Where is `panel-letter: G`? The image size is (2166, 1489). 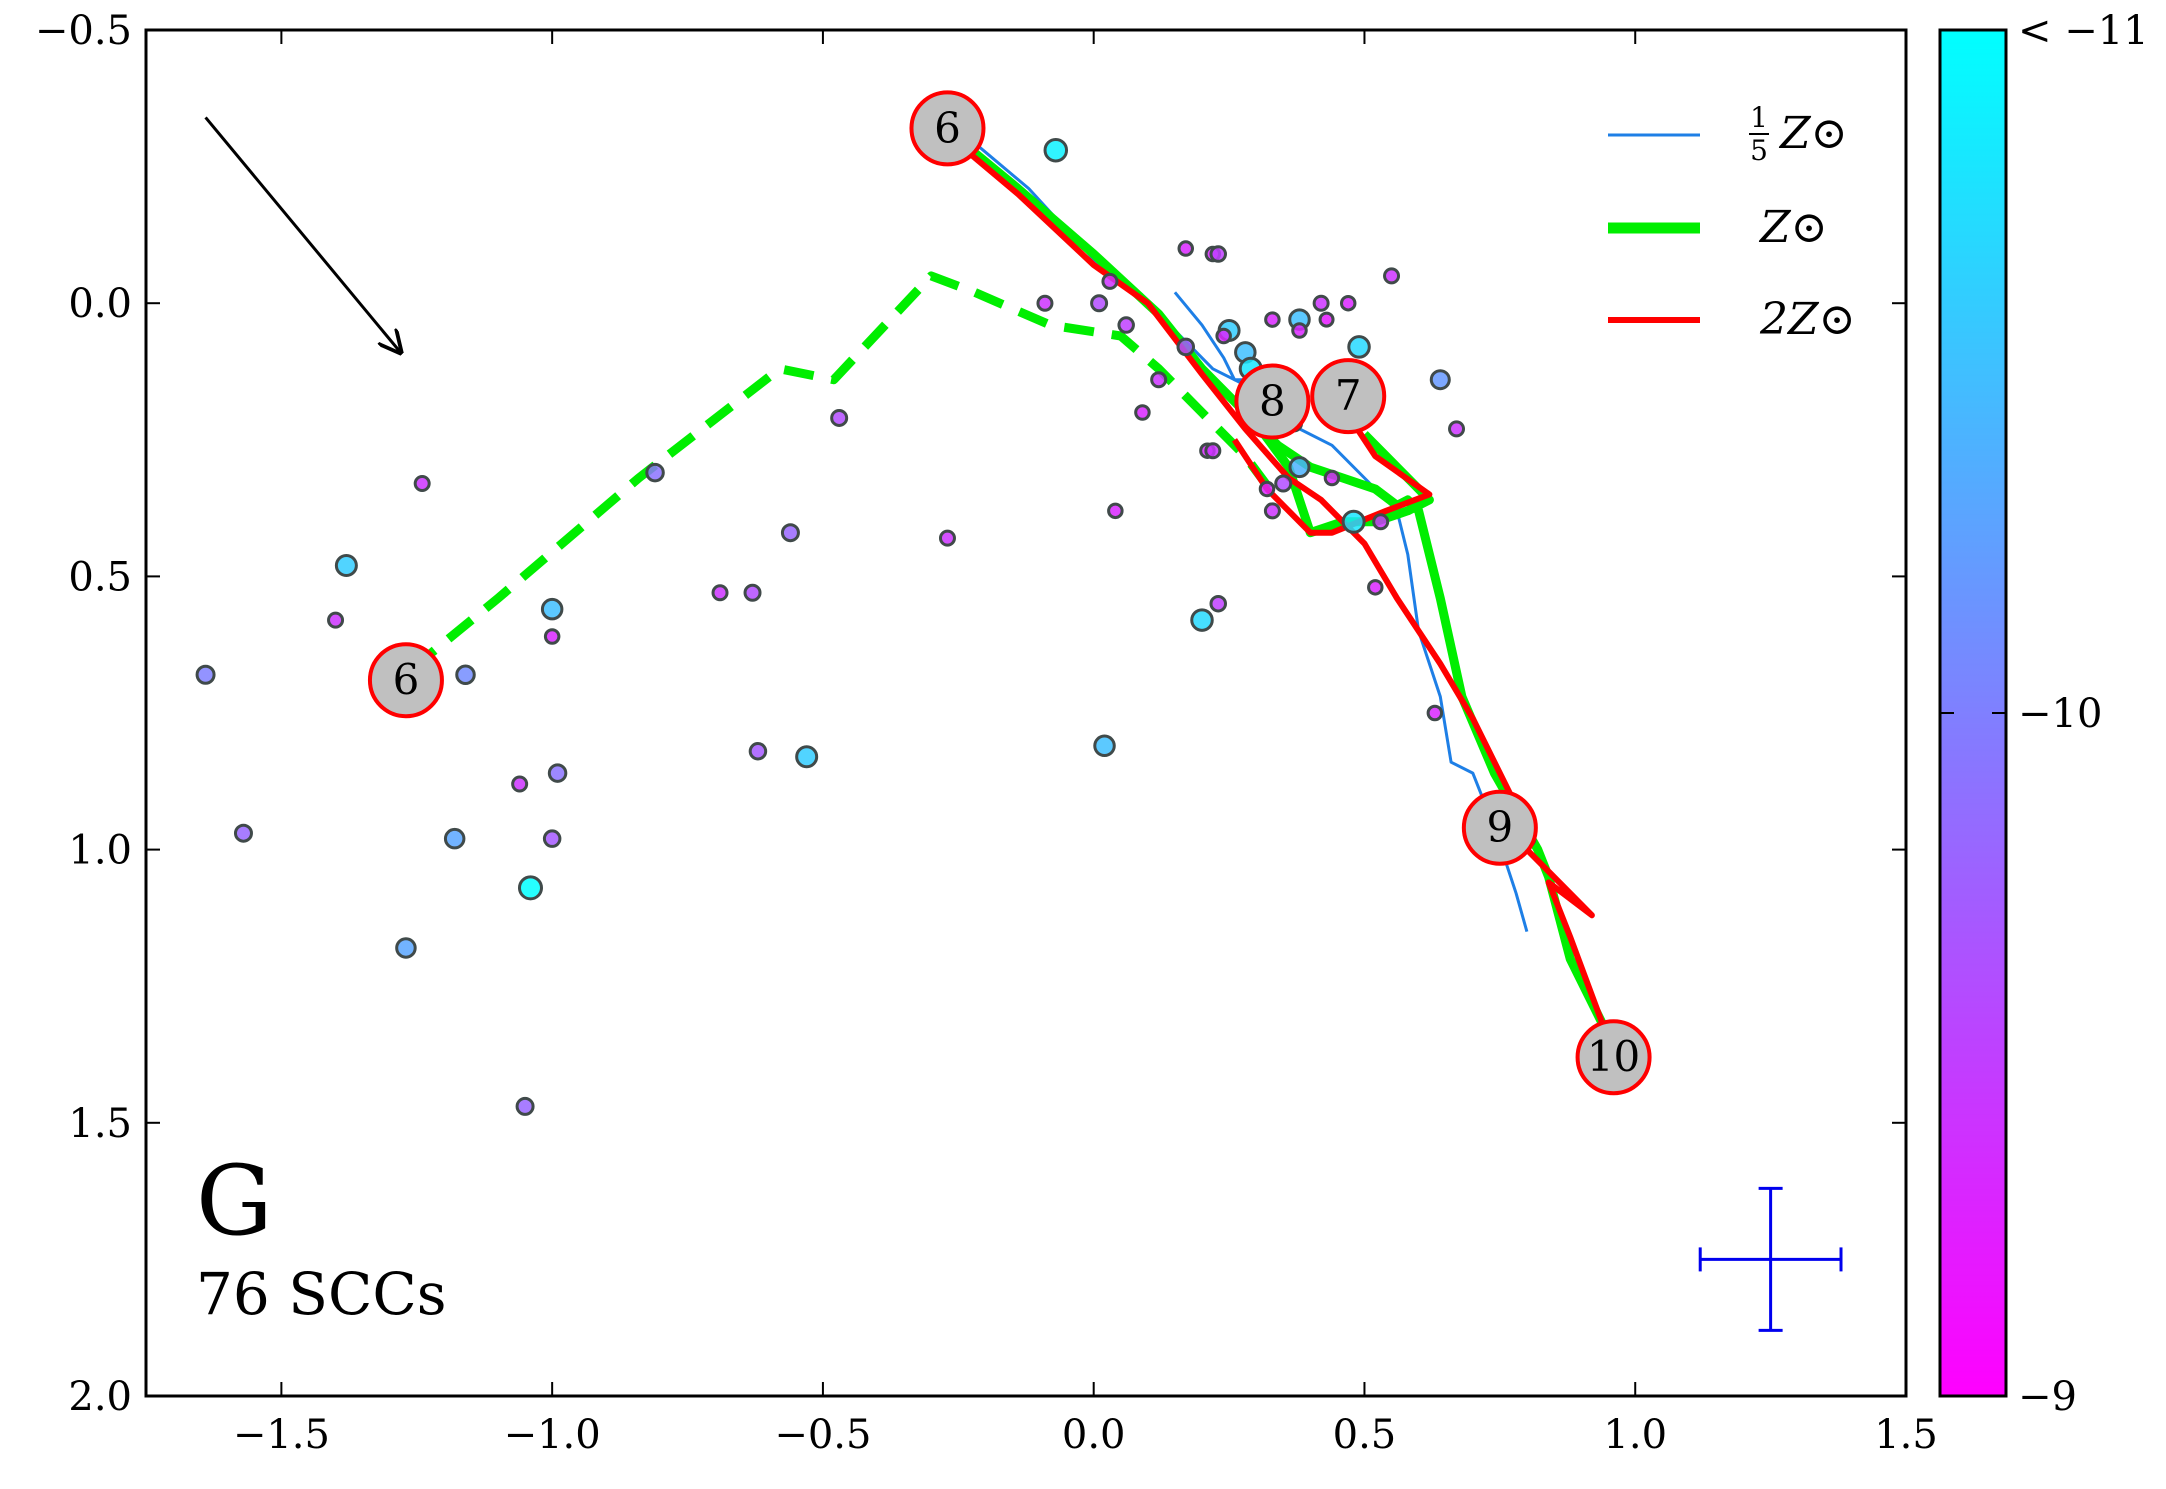 panel-letter: G is located at coordinates (234, 1201).